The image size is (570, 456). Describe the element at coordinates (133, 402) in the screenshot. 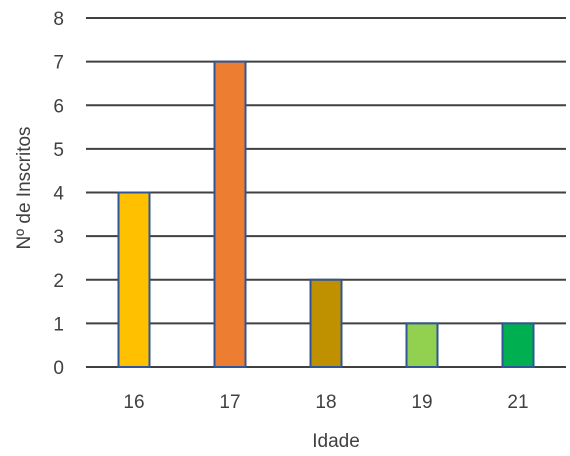

I see `x-tick-label: 16` at that location.